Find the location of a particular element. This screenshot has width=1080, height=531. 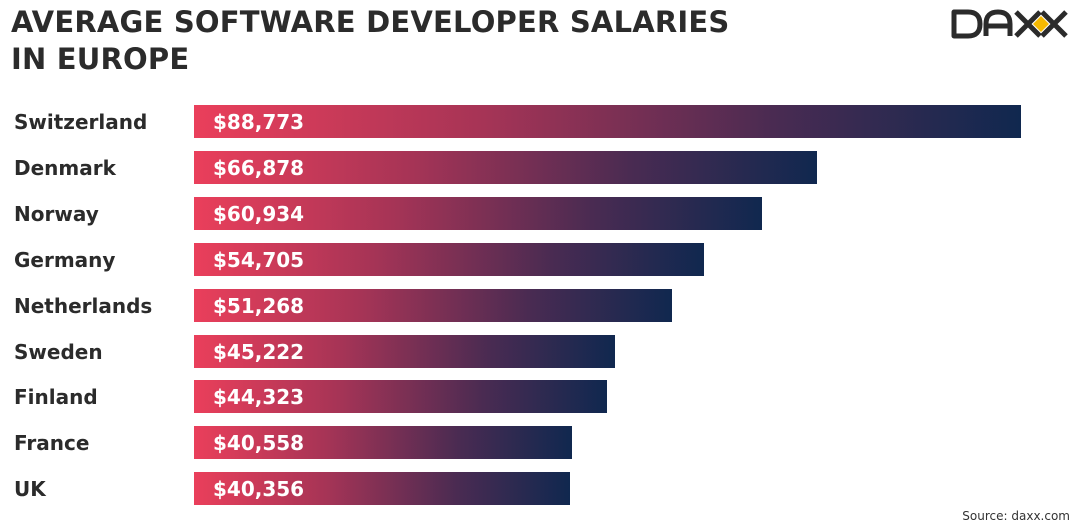

data-label: $51,268 is located at coordinates (259, 305).